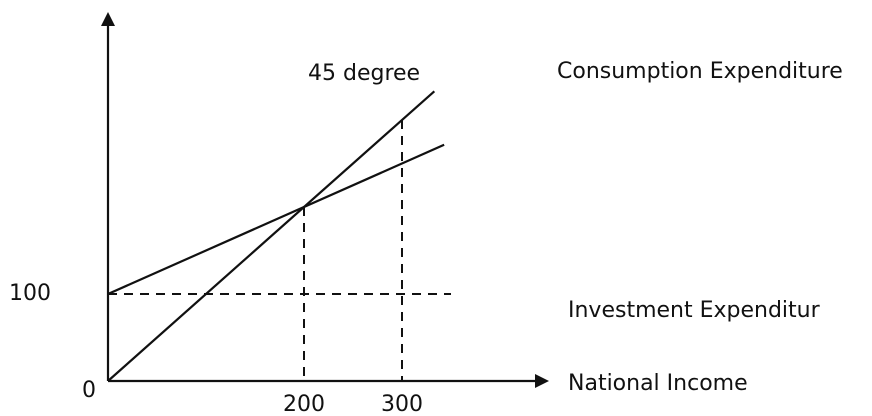  Describe the element at coordinates (89, 390) in the screenshot. I see `origin-label: 0` at that location.